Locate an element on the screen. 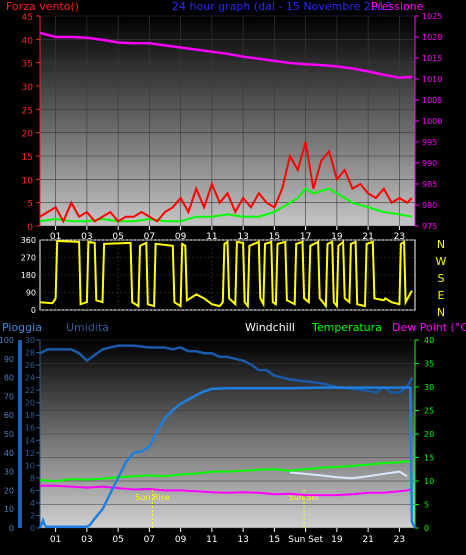 Image resolution: width=466 pixels, height=555 pixels. wind-tick-label: 45 is located at coordinates (27, 18).